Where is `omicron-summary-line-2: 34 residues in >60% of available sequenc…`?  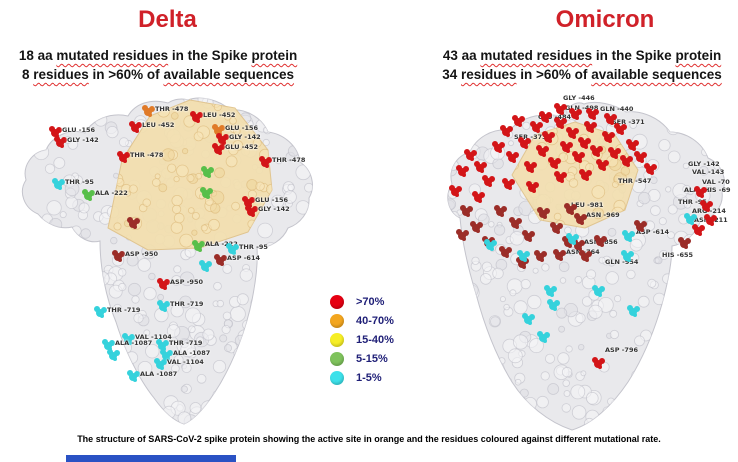 omicron-summary-line-2: 34 residues in >60% of available sequenc… is located at coordinates (582, 74).